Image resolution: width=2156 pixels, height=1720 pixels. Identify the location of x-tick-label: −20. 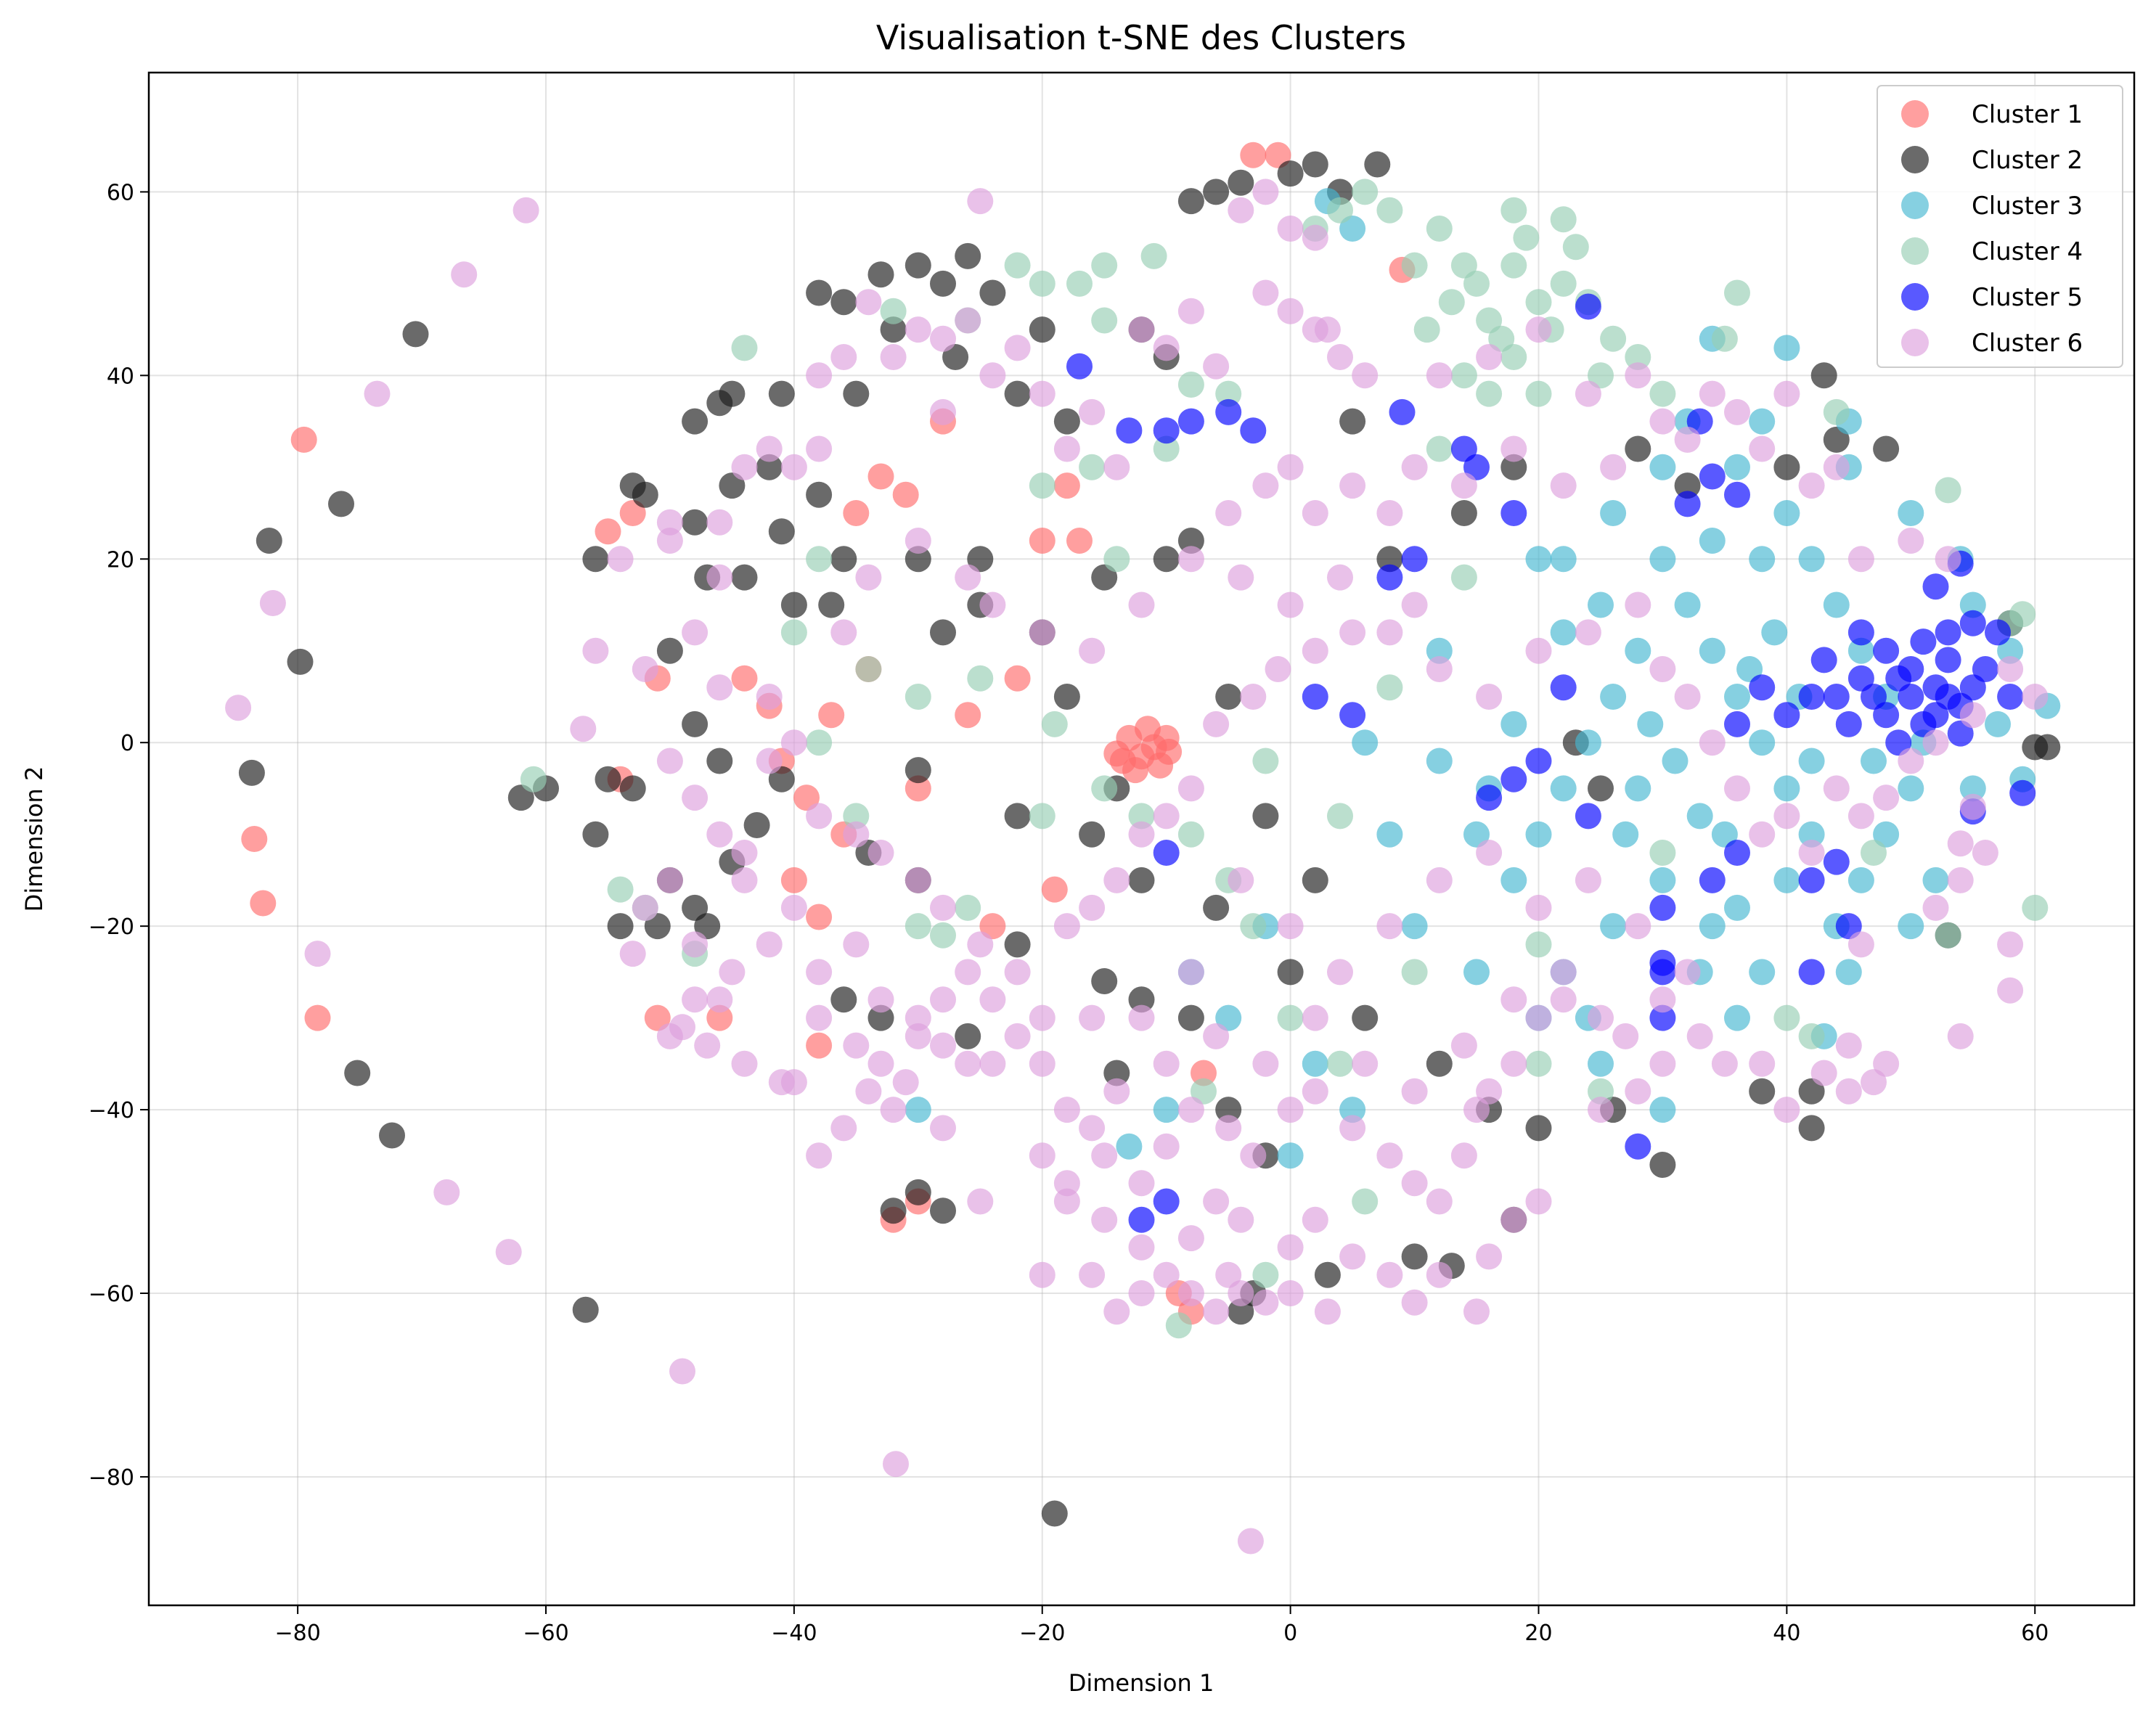
(1042, 1633).